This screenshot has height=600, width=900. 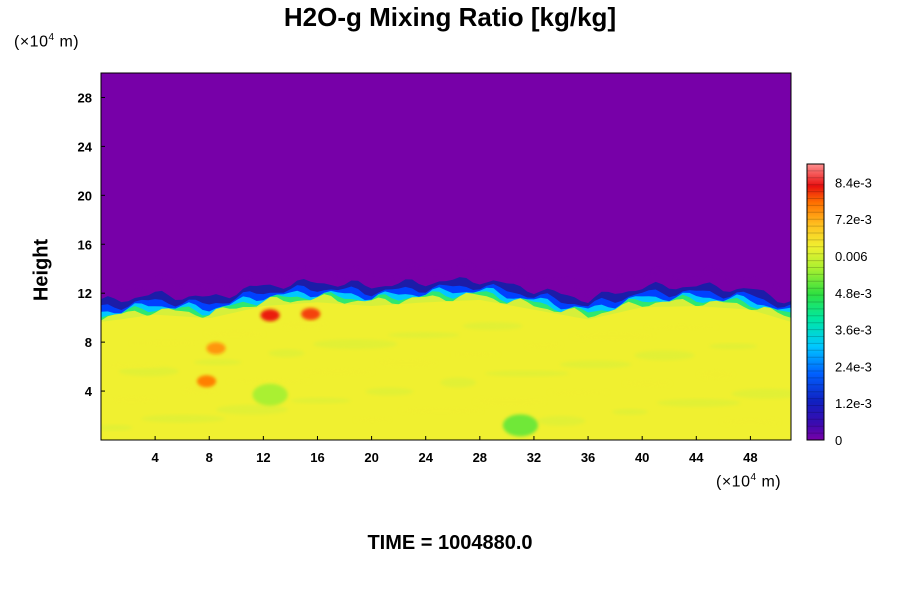 What do you see at coordinates (450, 543) in the screenshot?
I see `time-label: TIME = 1004880.0` at bounding box center [450, 543].